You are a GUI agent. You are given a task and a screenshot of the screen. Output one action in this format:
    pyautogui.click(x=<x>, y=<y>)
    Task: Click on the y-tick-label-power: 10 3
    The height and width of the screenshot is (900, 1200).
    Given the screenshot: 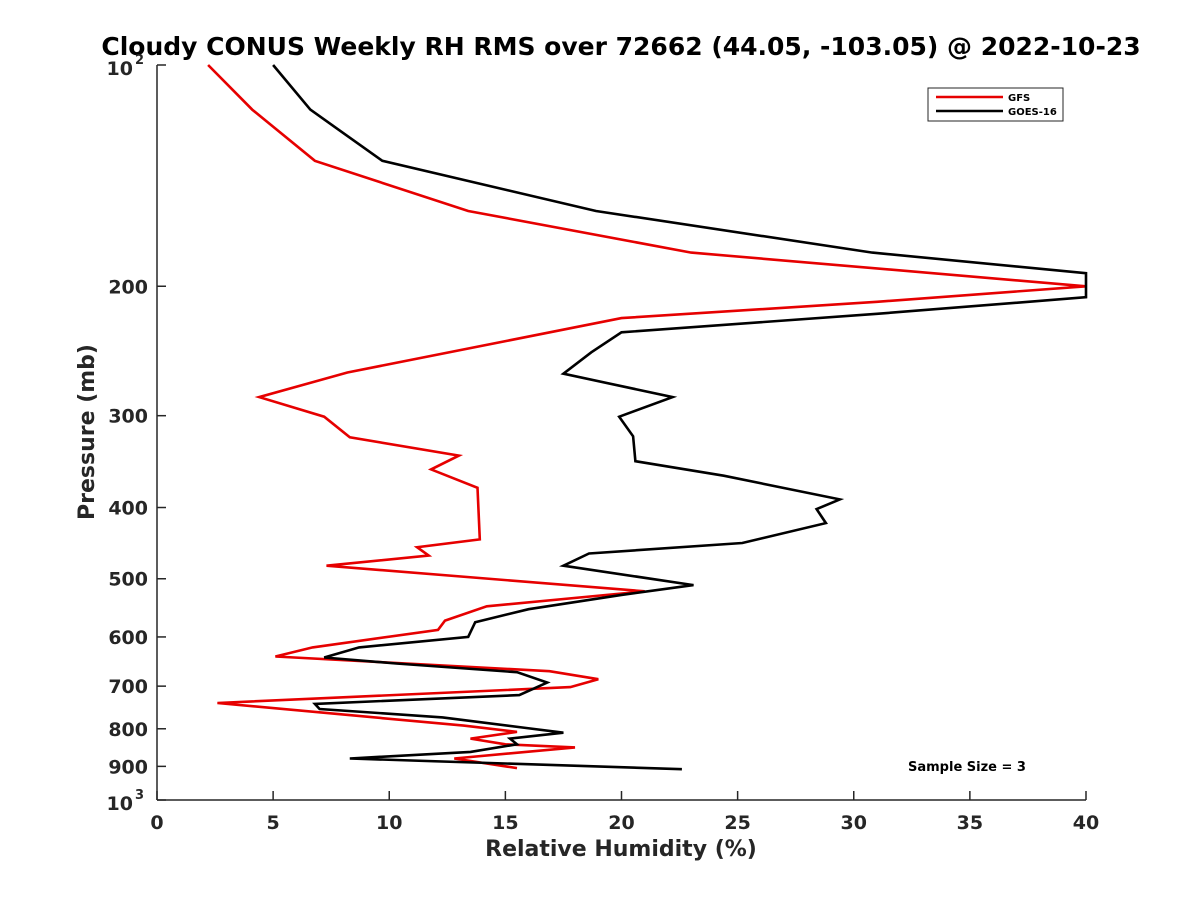 What is the action you would take?
    pyautogui.click(x=126, y=801)
    